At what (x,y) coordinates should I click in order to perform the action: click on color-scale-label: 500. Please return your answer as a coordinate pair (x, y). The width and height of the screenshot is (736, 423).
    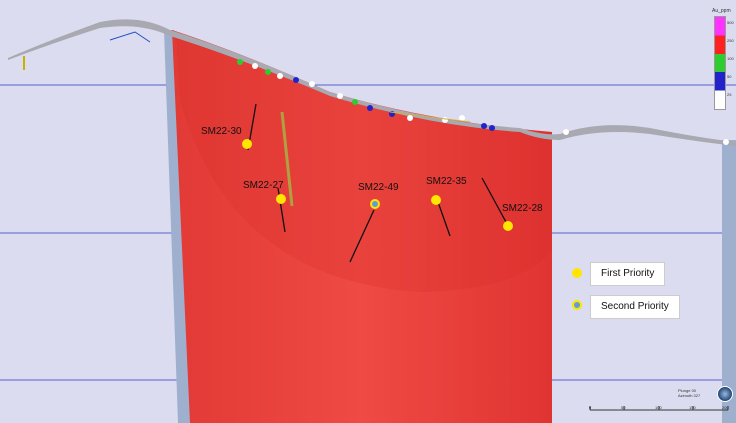
    Looking at the image, I should click on (730, 22).